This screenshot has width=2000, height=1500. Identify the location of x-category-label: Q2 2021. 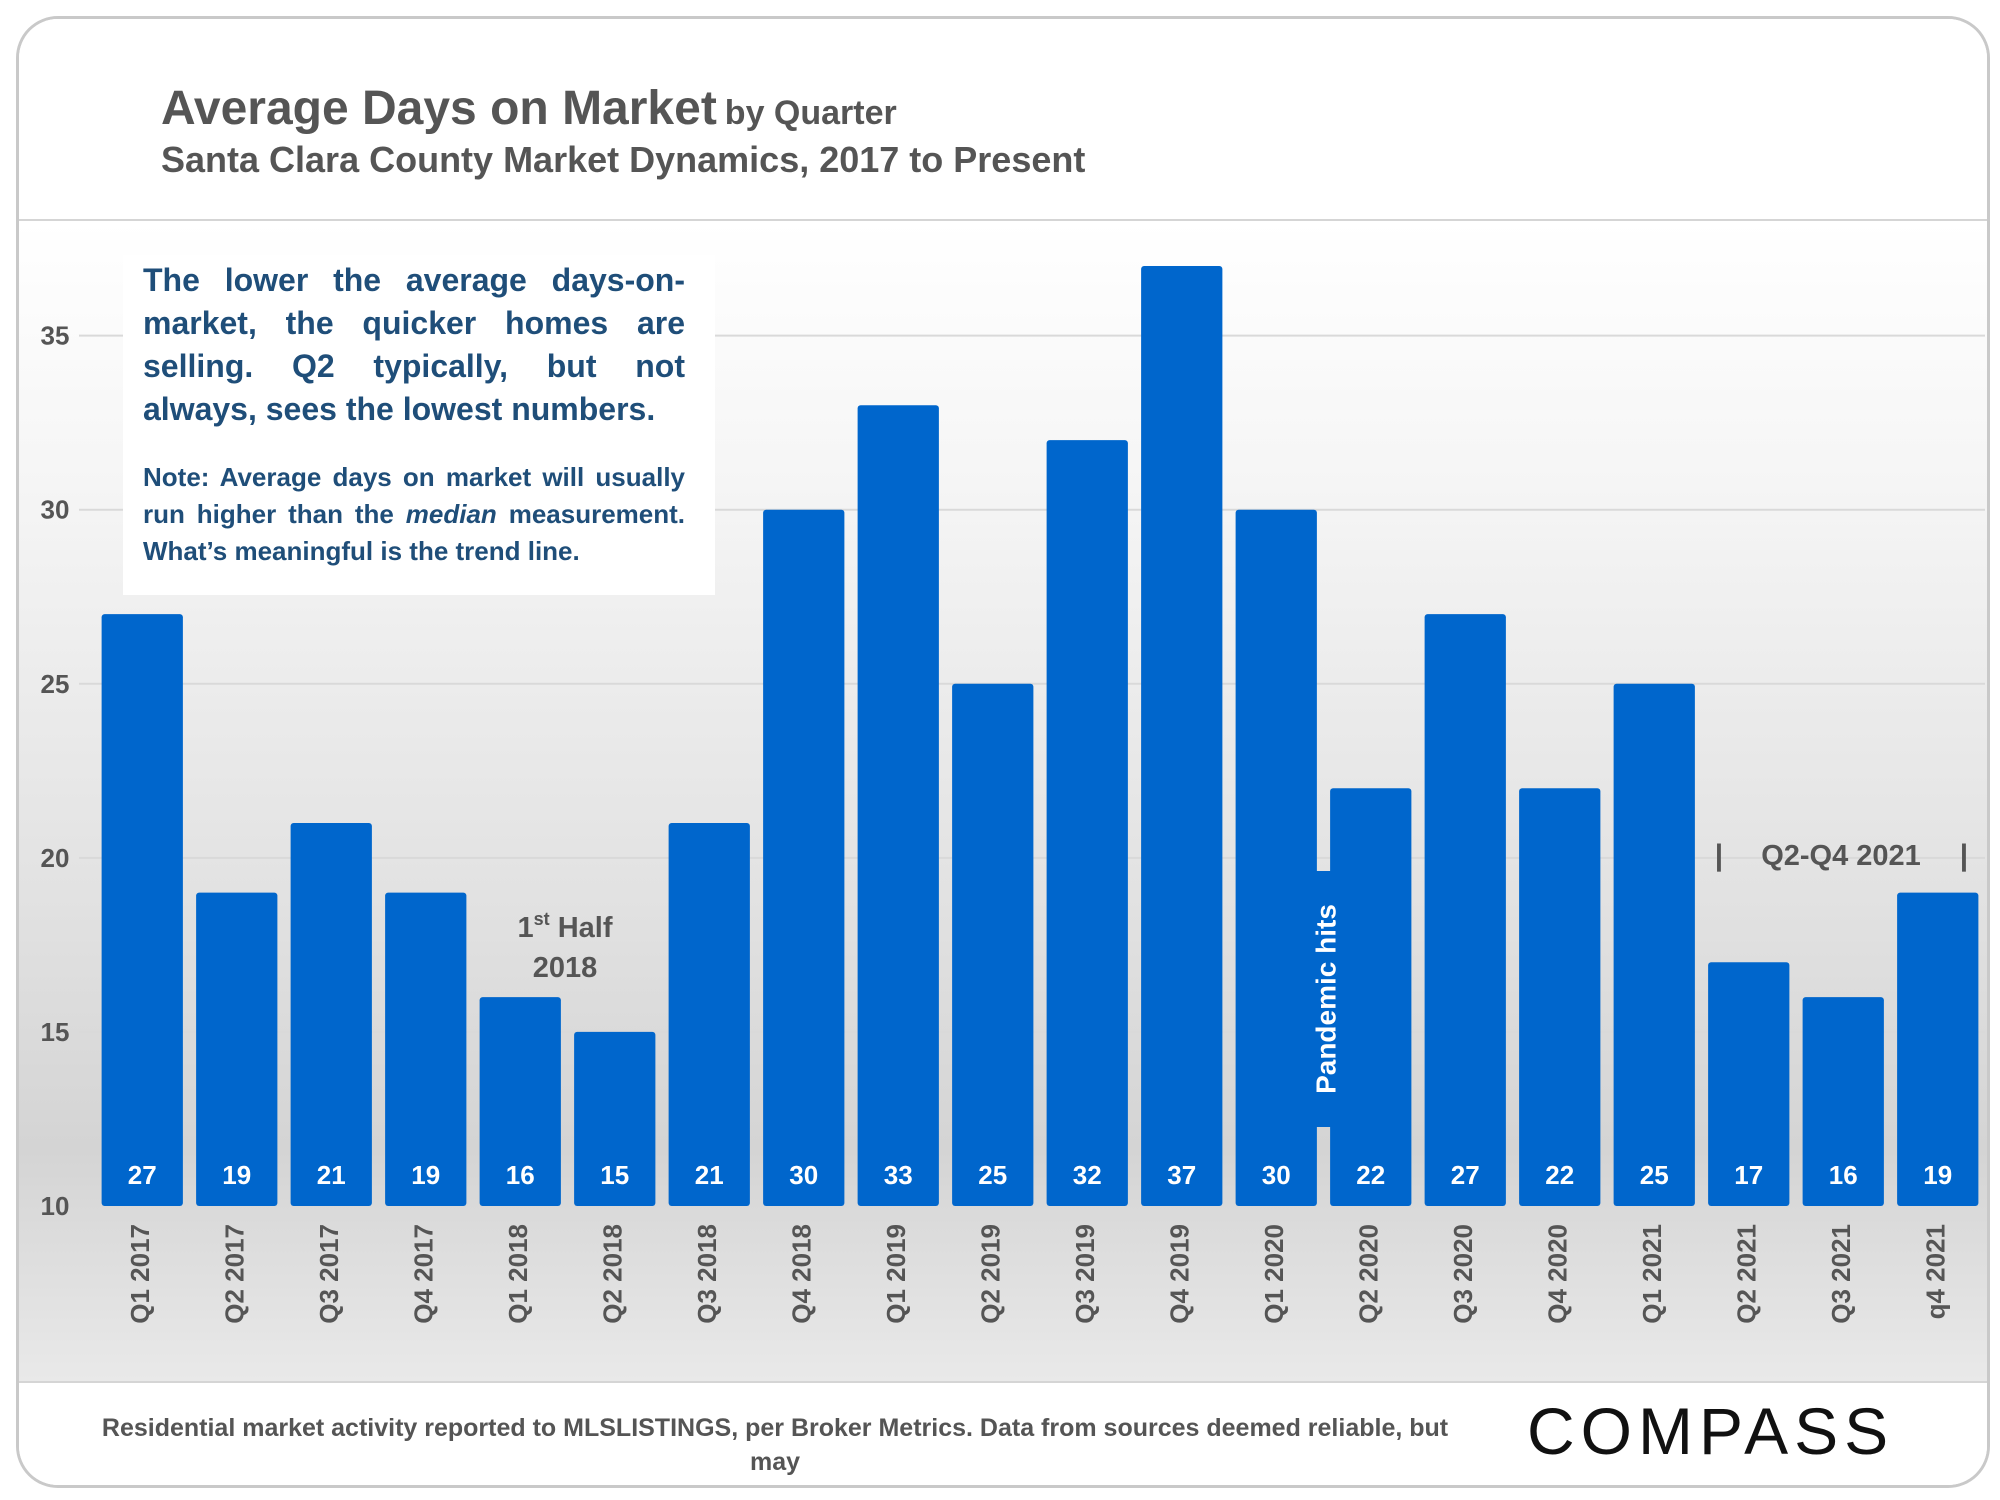
(1747, 1274).